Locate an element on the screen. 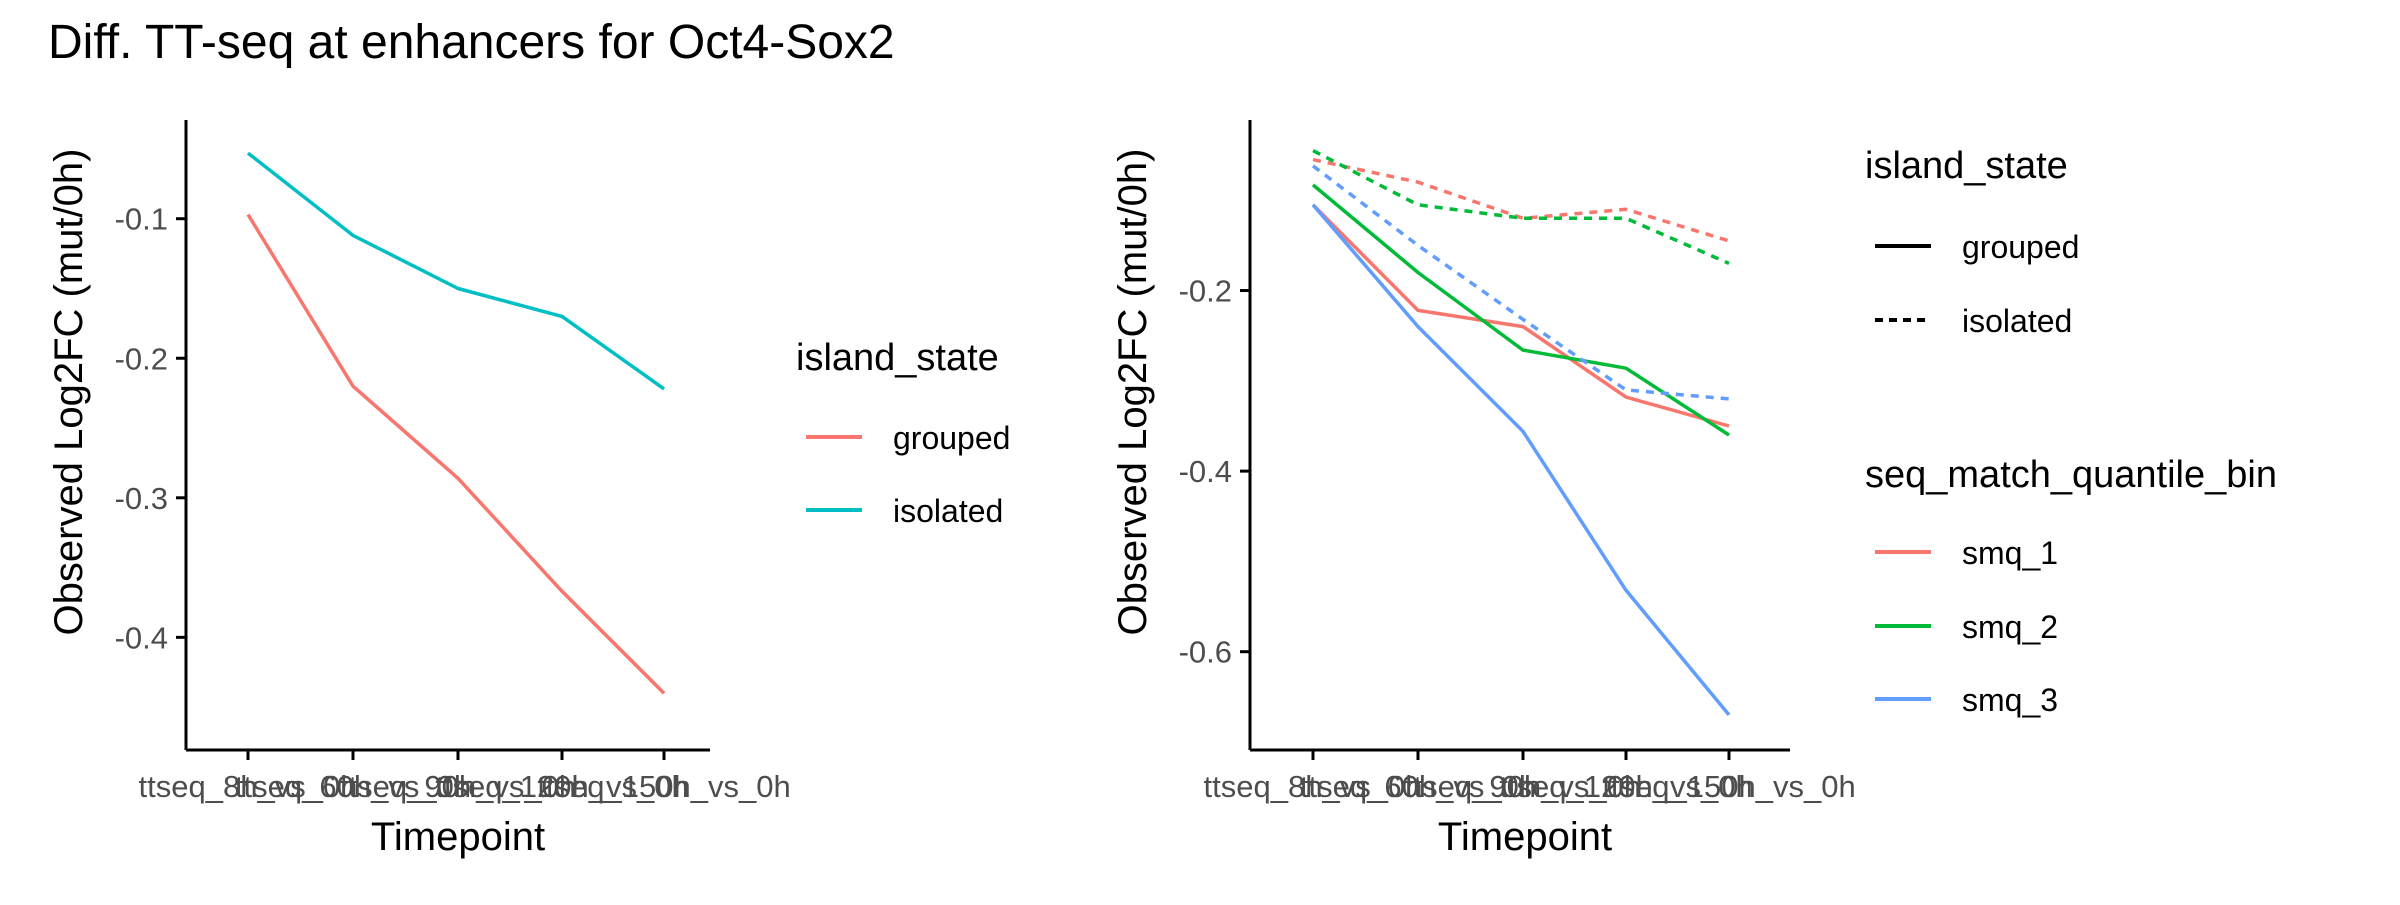  series-line-smq-3-grouped is located at coordinates (1521, 460).